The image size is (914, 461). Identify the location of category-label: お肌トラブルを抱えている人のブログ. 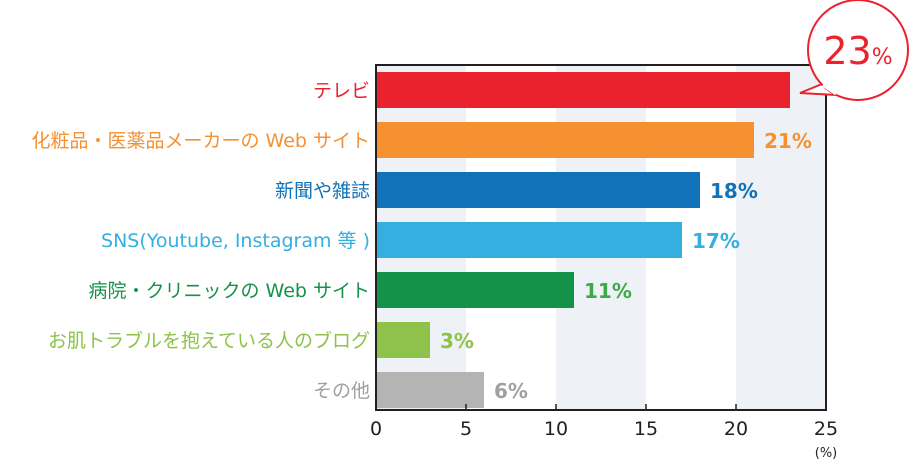
(209, 340).